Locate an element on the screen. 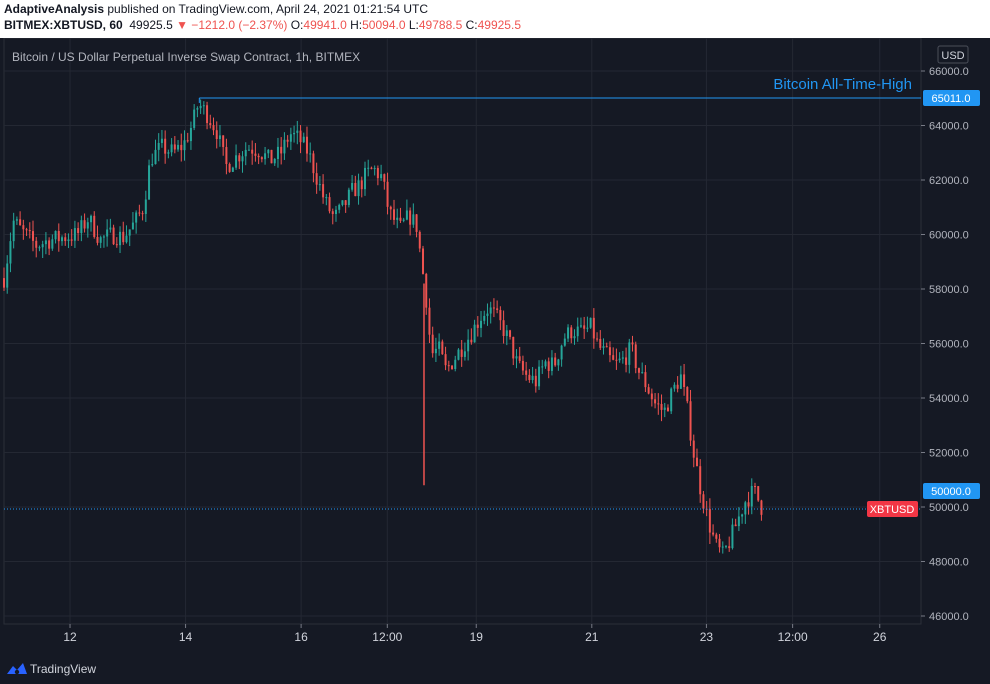 This screenshot has width=990, height=684. symbol-price-badge is located at coordinates (892, 509).